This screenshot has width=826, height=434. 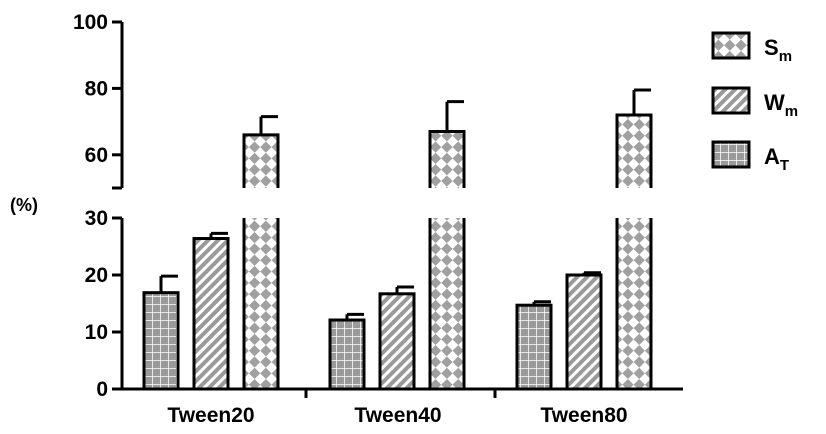 I want to click on legend-swatch-wm, so click(x=731, y=100).